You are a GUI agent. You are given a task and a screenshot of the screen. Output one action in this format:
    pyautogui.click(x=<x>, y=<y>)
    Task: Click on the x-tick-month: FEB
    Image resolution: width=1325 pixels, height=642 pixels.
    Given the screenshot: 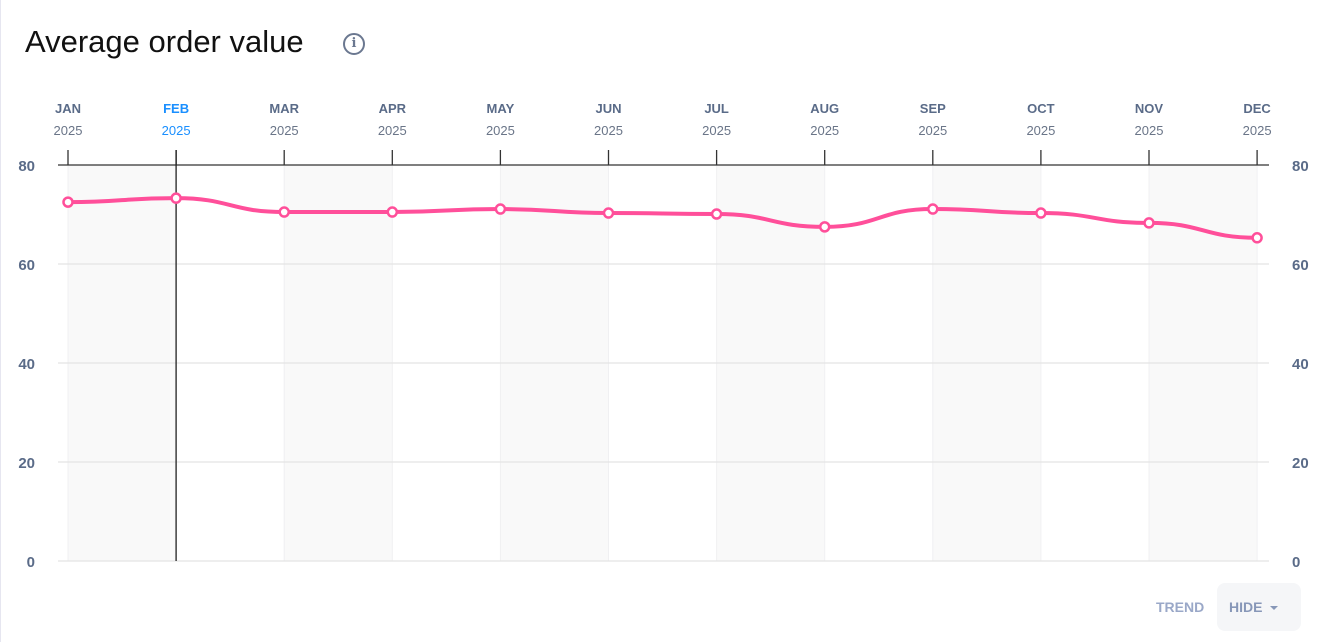 What is the action you would take?
    pyautogui.click(x=176, y=108)
    